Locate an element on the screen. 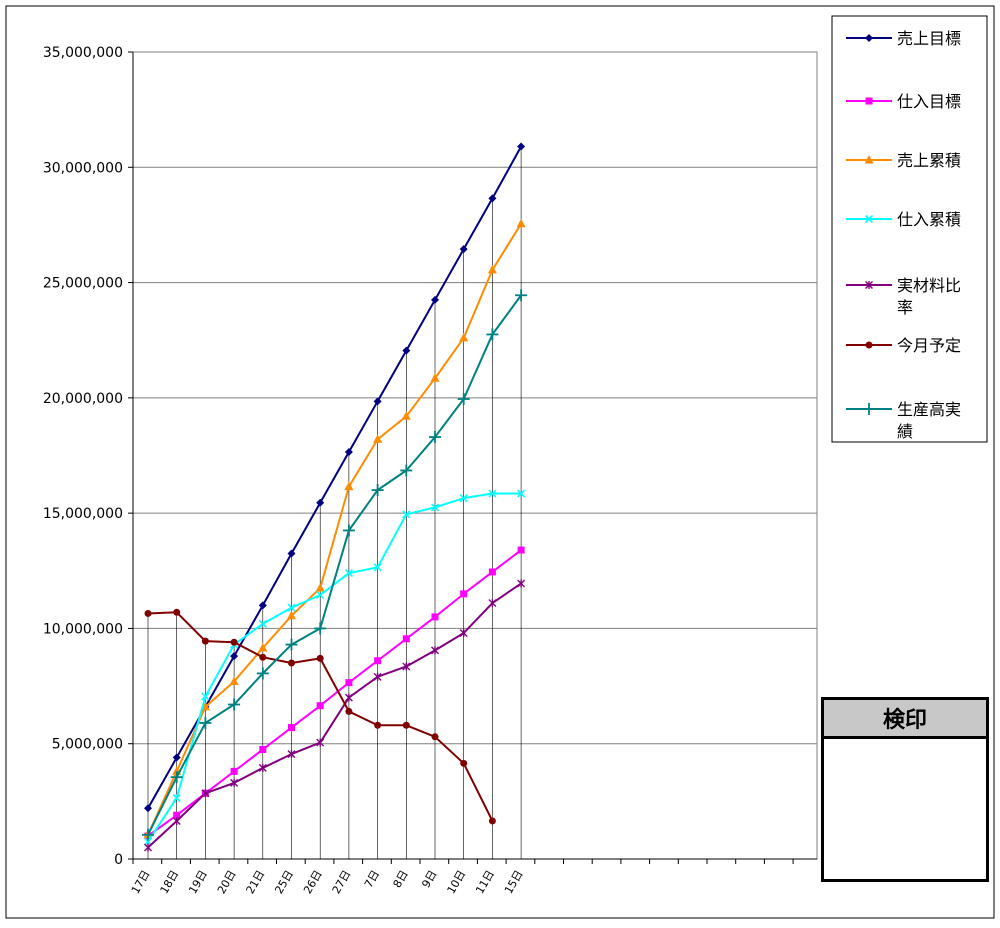 Image resolution: width=1000 pixels, height=928 pixels. legend-label: 仕入累積 is located at coordinates (929, 219).